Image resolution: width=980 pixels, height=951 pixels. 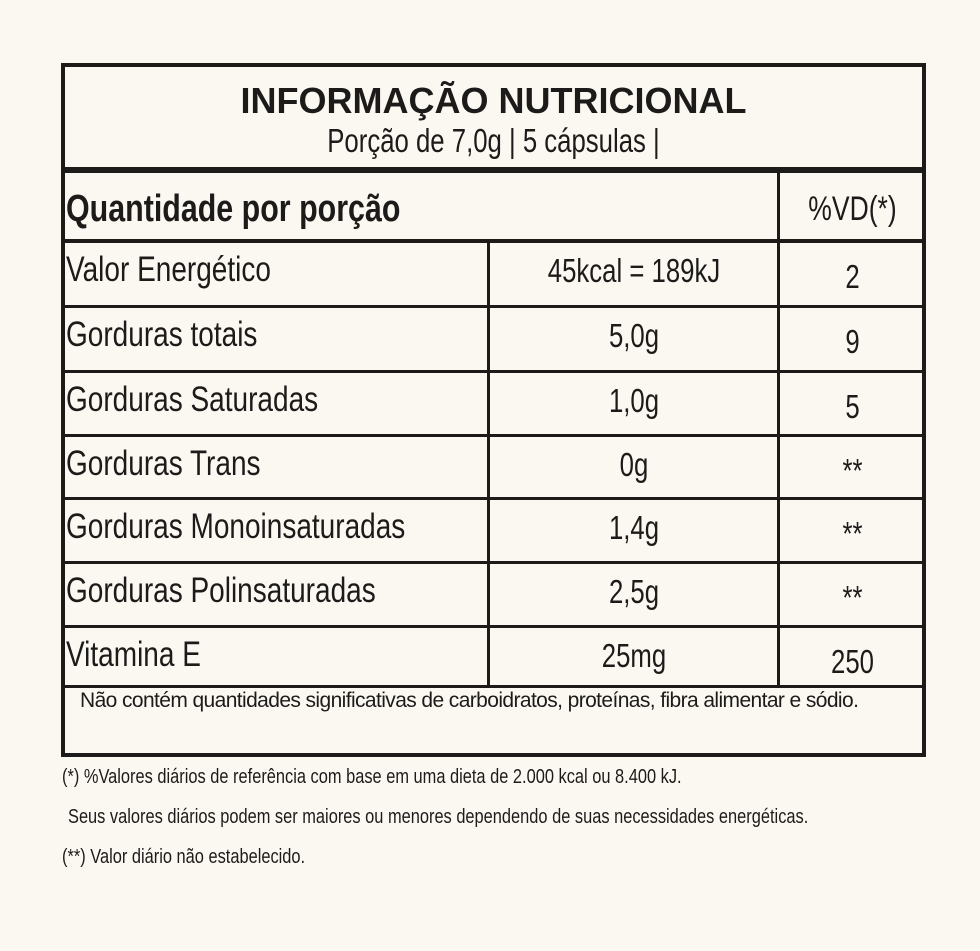 What do you see at coordinates (184, 857) in the screenshot?
I see `footnote-3: (**) Valor diário não estabelecido.` at bounding box center [184, 857].